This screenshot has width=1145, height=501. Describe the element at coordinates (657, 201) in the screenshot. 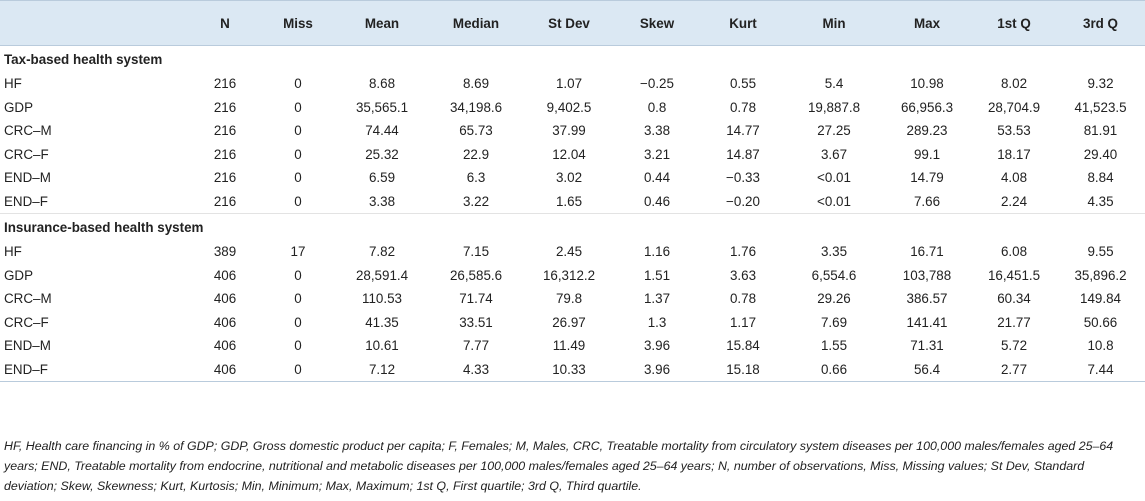

I see `table-cell: 0.46` at that location.